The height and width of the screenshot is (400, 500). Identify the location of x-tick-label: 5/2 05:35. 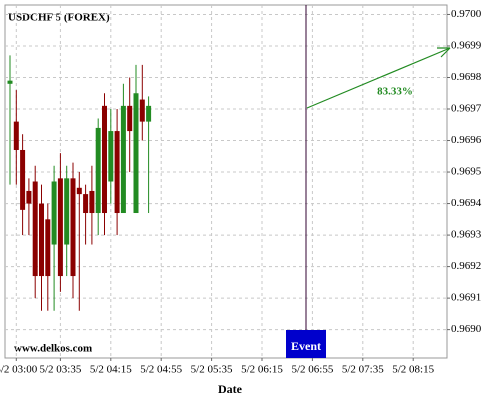
(212, 370).